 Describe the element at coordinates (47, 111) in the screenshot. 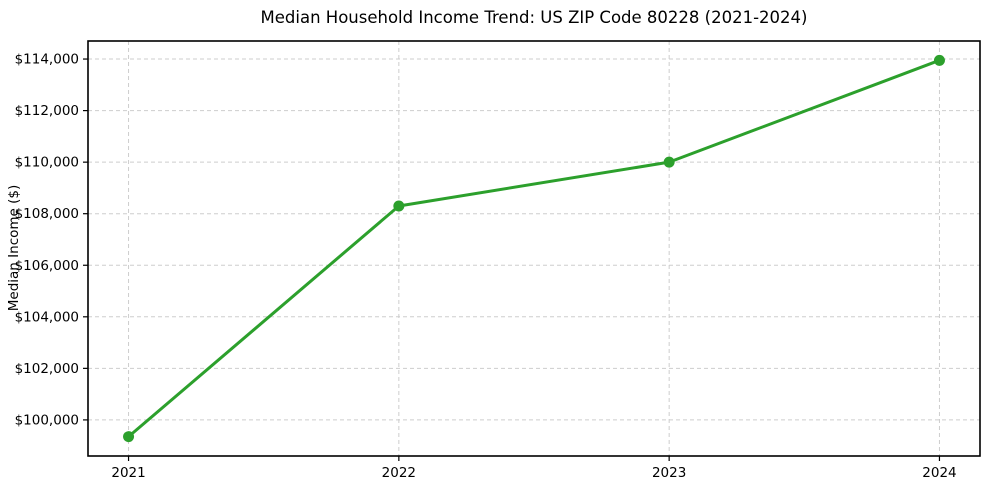

I see `y-tick-label: $112,000` at that location.